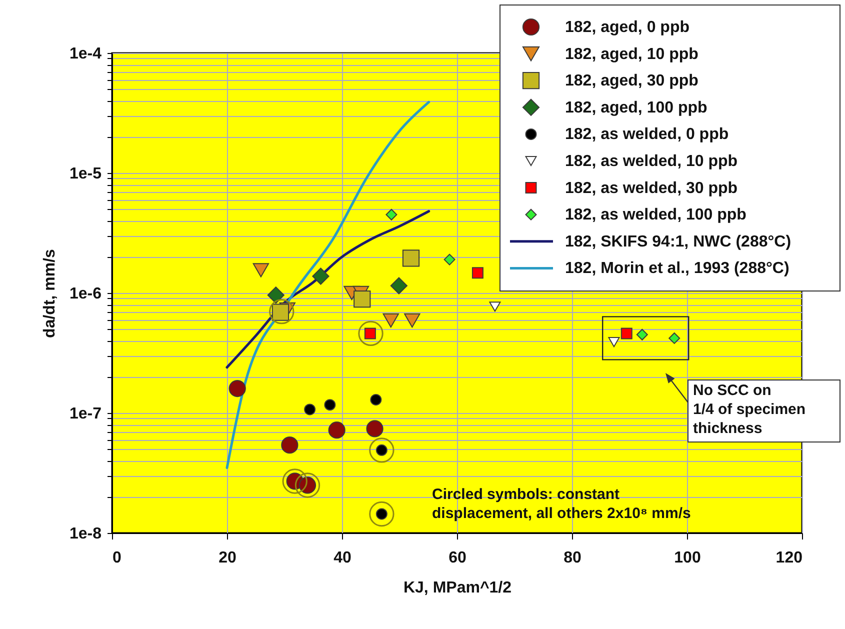 Image resolution: width=845 pixels, height=629 pixels. I want to click on y-tick-label: 1e-8, so click(85, 534).